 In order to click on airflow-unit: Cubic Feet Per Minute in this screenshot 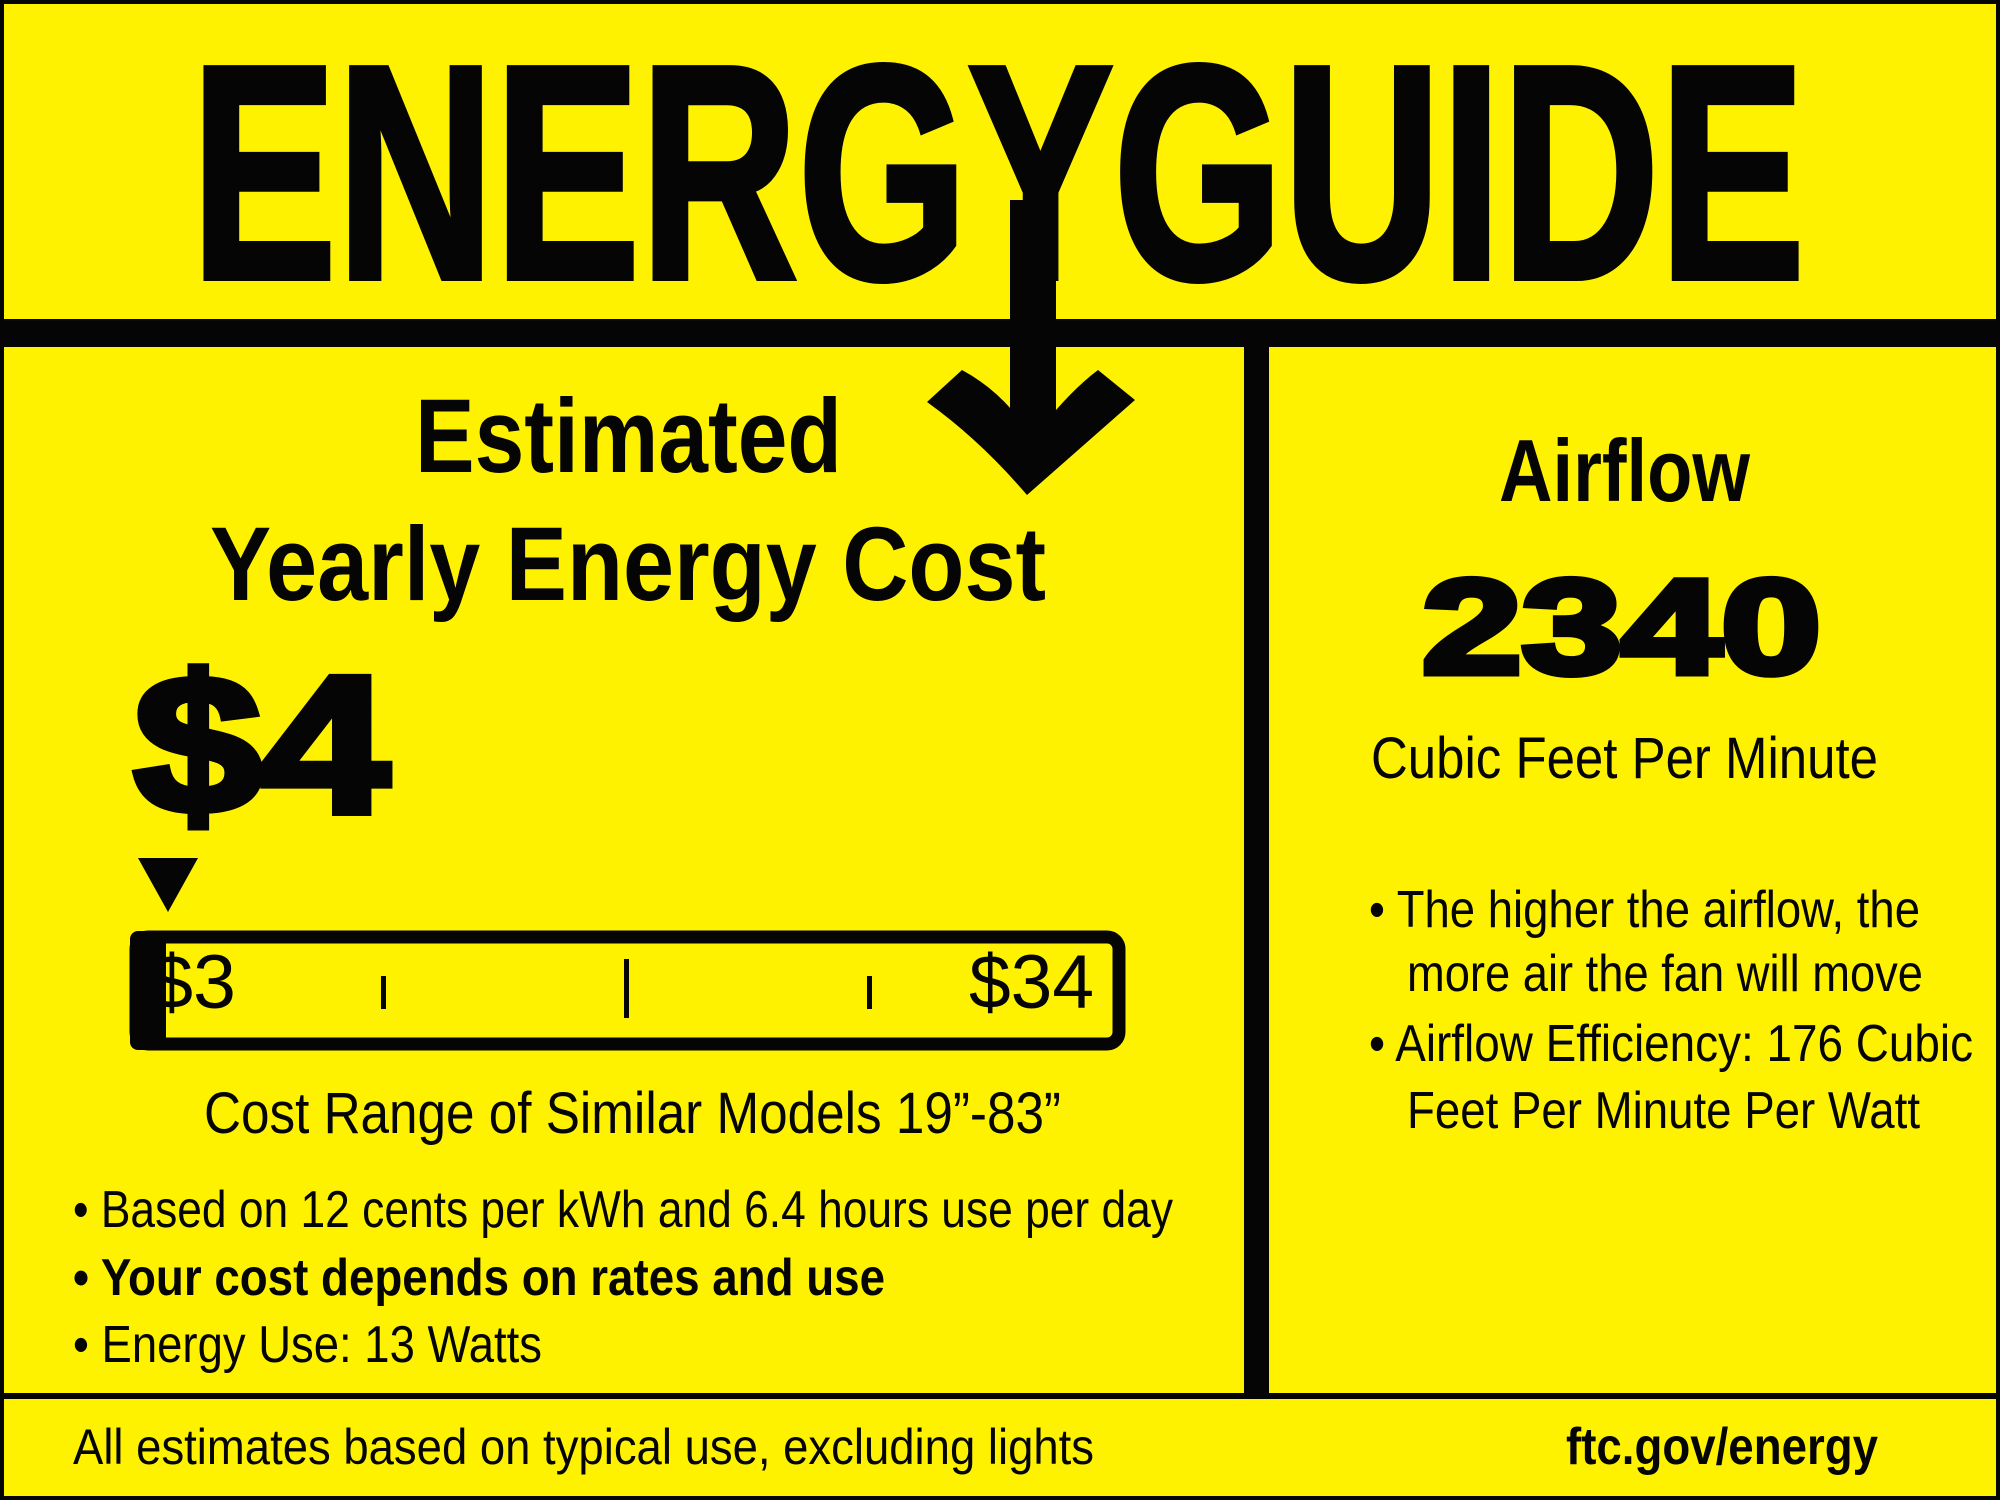, I will do `click(1624, 758)`.